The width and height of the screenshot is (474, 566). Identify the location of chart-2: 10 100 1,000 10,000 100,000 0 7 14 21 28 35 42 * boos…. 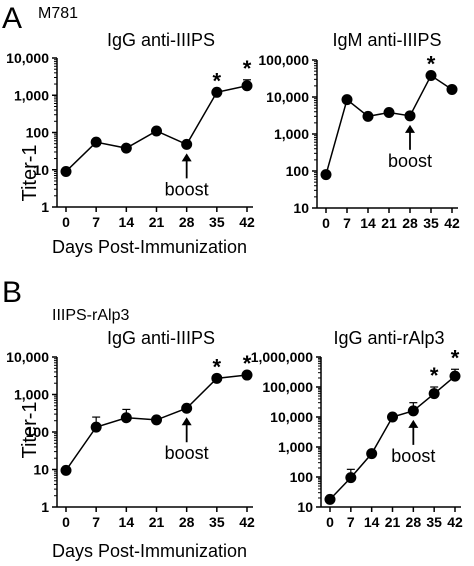
(359, 141).